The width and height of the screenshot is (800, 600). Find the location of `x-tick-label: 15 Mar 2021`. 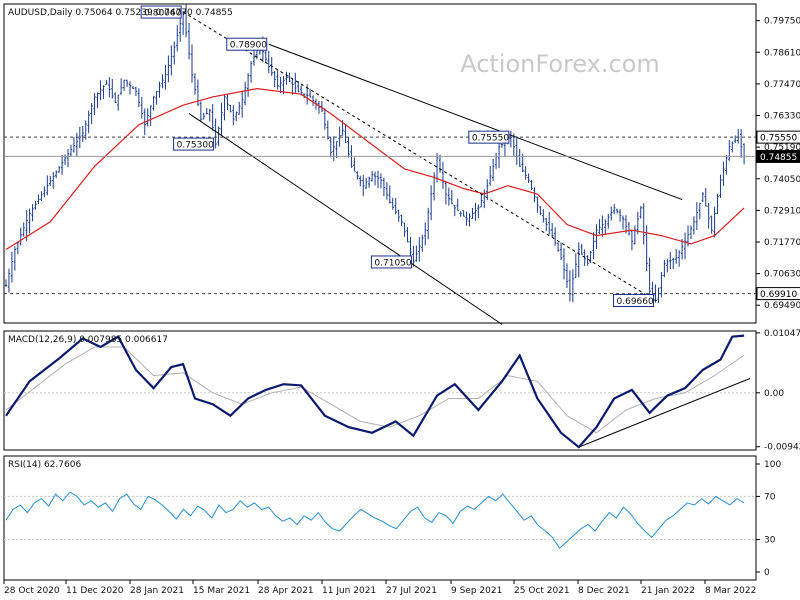

x-tick-label: 15 Mar 2021 is located at coordinates (221, 591).